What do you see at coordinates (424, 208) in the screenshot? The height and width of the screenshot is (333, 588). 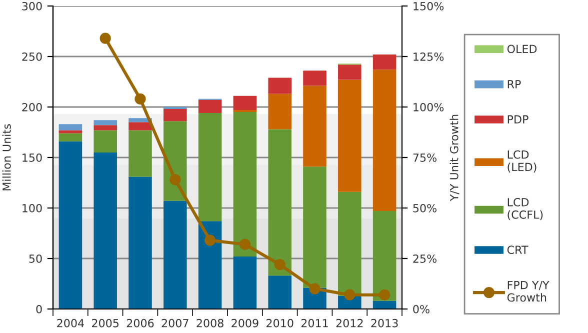 I see `y2-tick-label: 50%` at bounding box center [424, 208].